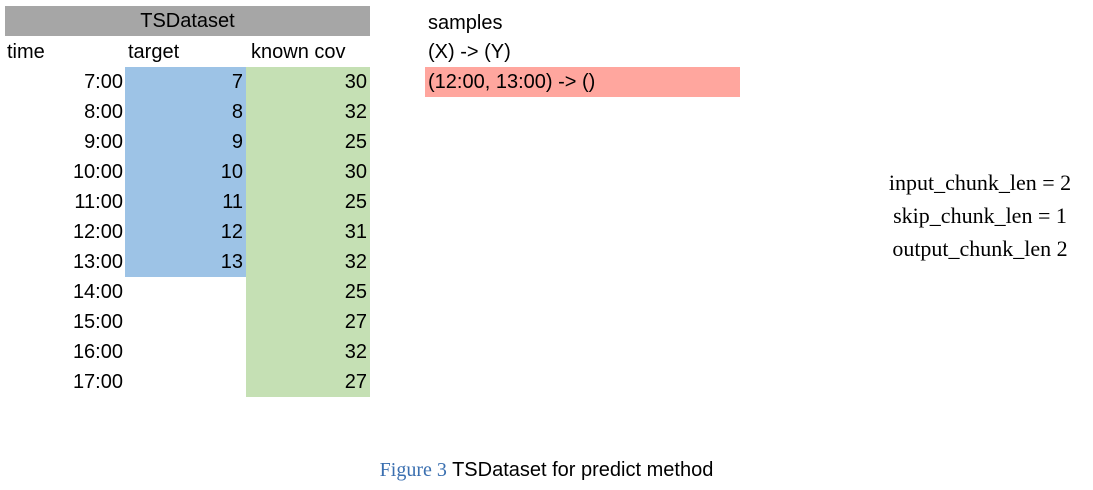  What do you see at coordinates (154, 52) in the screenshot?
I see `header-target: target` at bounding box center [154, 52].